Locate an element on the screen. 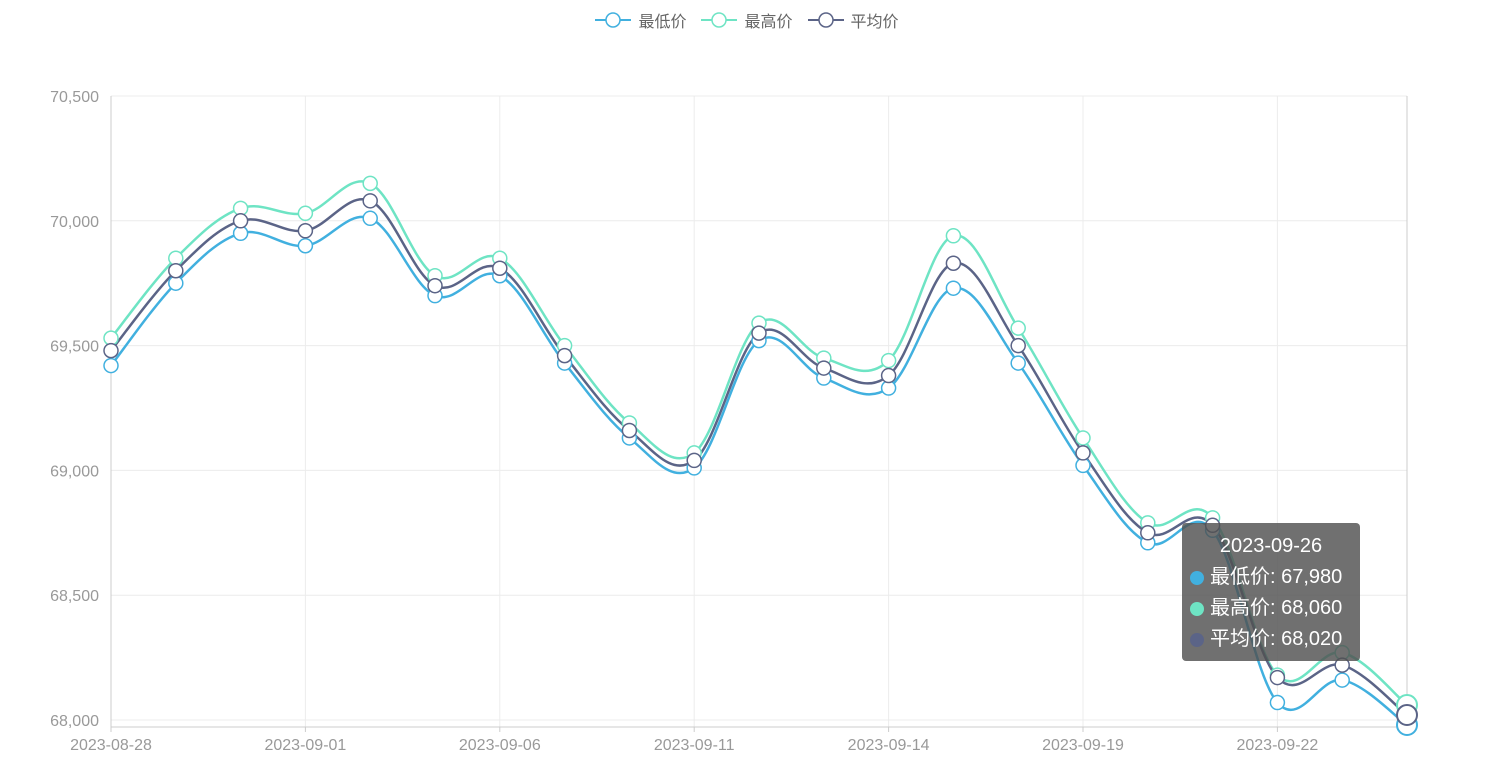 This screenshot has width=1493, height=759. tooltip-title: 2023-09-26 is located at coordinates (1271, 546).